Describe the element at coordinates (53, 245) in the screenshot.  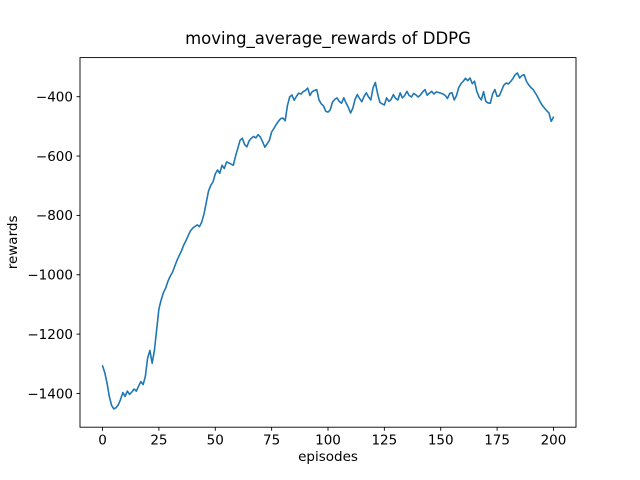
I see `y-axis-ticks: −400 −600 −800 −1000 −1200 −1400` at that location.